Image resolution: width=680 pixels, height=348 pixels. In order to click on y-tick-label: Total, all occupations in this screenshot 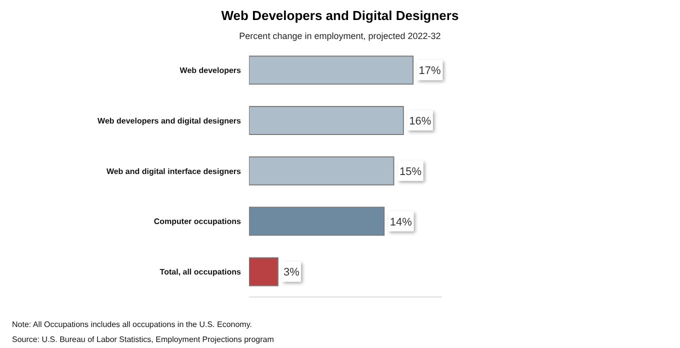, I will do `click(201, 272)`.